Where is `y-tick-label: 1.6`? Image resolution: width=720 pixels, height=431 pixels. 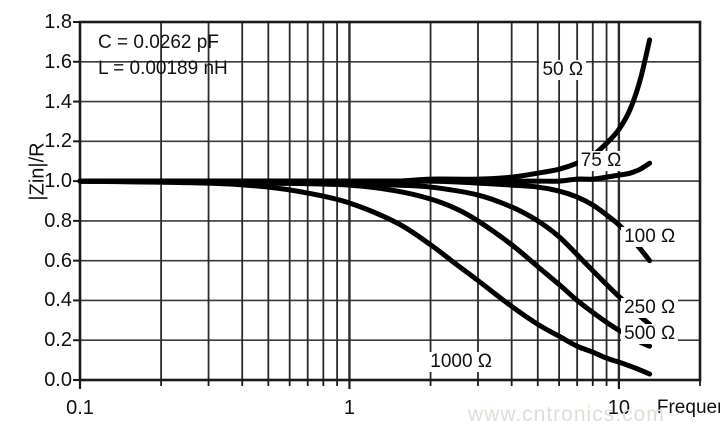
y-tick-label: 1.6 is located at coordinates (58, 61).